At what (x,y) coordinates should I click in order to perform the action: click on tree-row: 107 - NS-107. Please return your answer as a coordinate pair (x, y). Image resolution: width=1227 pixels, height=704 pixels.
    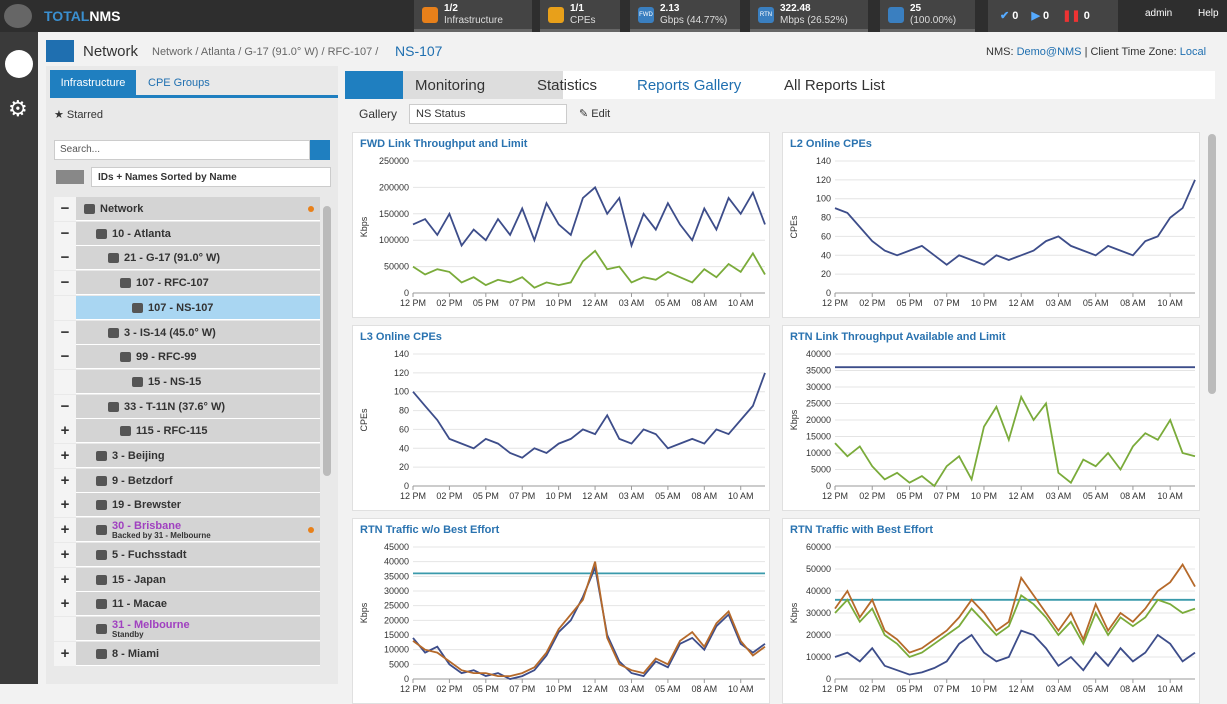
    Looking at the image, I should click on (187, 307).